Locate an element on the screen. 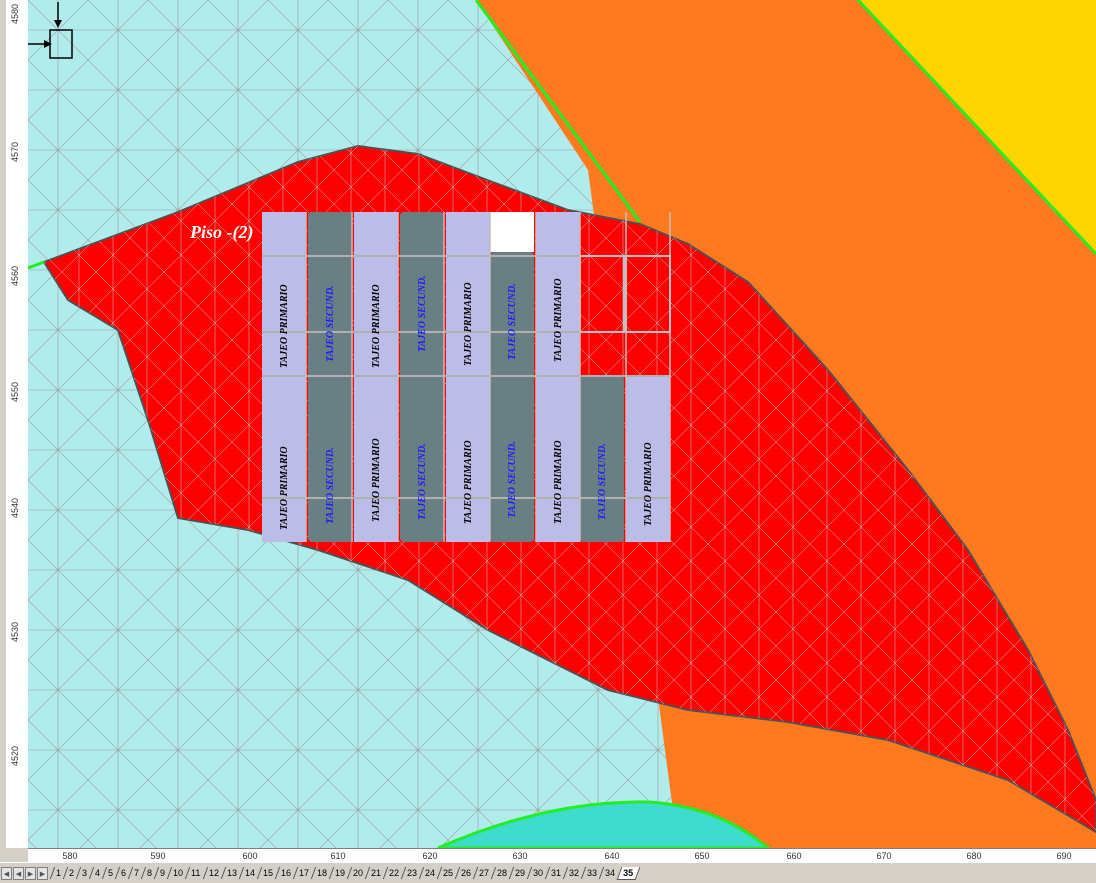 This screenshot has width=1096, height=883. prev-sheet-button: ◀ is located at coordinates (18, 873).